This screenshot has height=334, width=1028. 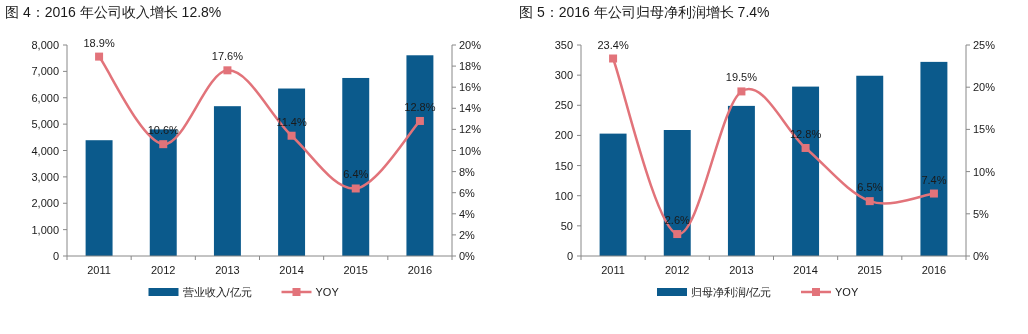 I want to click on y-tick-label: 6,000, so click(x=45, y=97).